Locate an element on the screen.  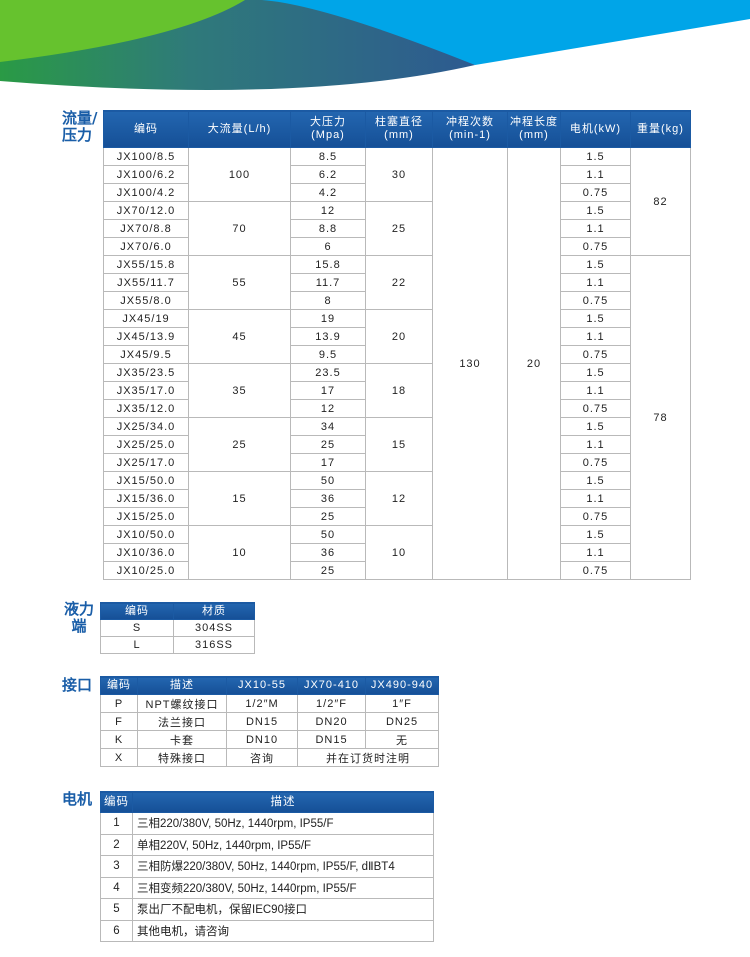
table-row: JX35/12.0 12 0.75 is located at coordinates (397, 408).